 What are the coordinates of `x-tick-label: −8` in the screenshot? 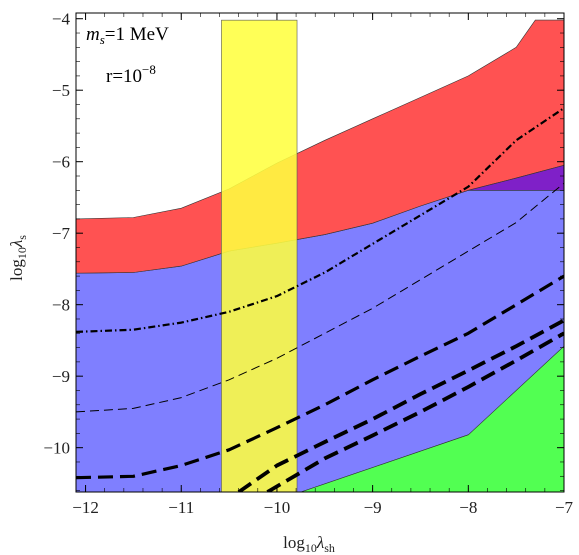 It's located at (468, 507).